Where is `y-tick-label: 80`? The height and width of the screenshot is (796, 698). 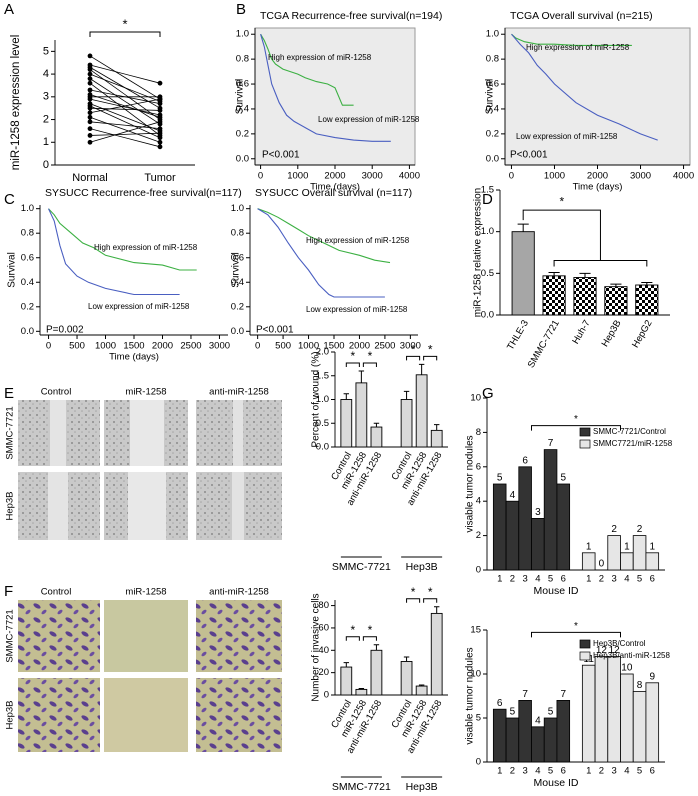
y-tick-label: 80 is located at coordinates (323, 605).